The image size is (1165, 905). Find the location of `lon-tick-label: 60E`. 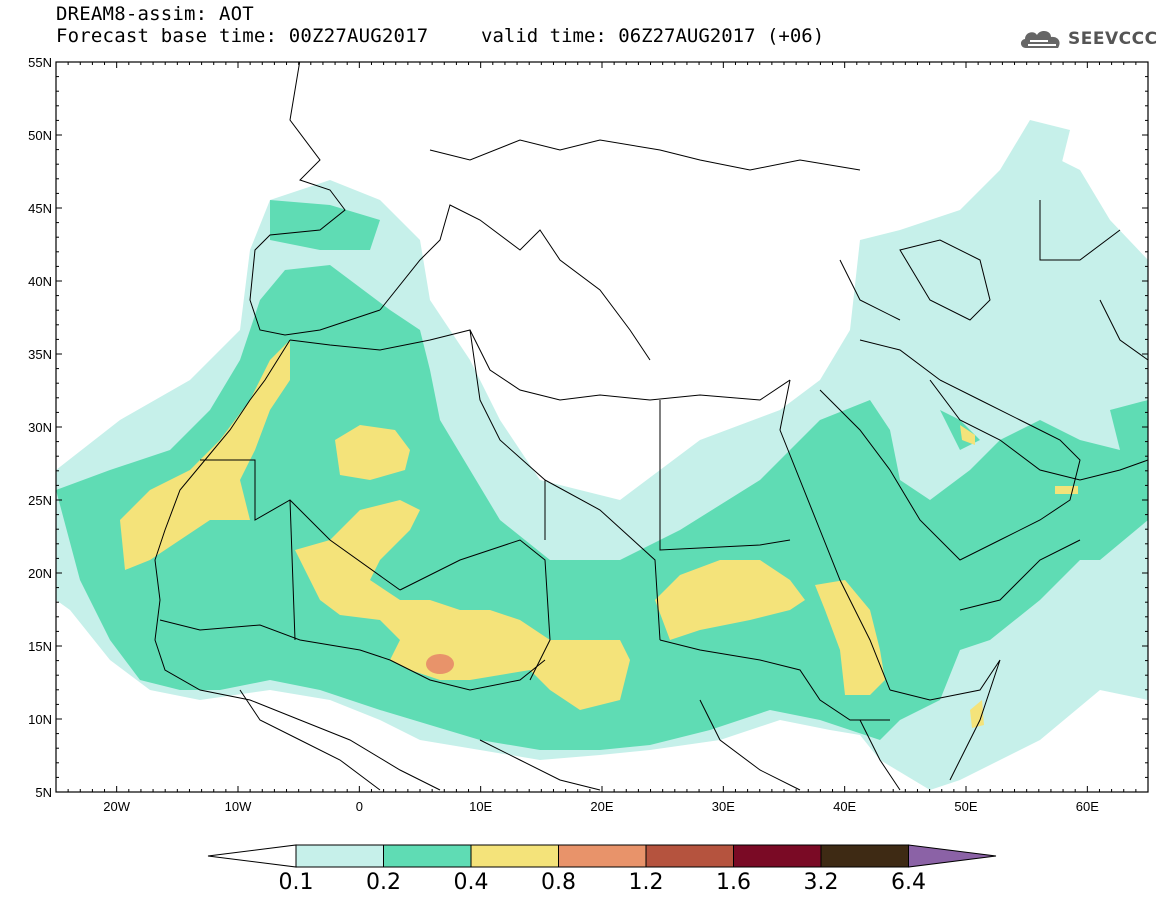

lon-tick-label: 60E is located at coordinates (1087, 806).